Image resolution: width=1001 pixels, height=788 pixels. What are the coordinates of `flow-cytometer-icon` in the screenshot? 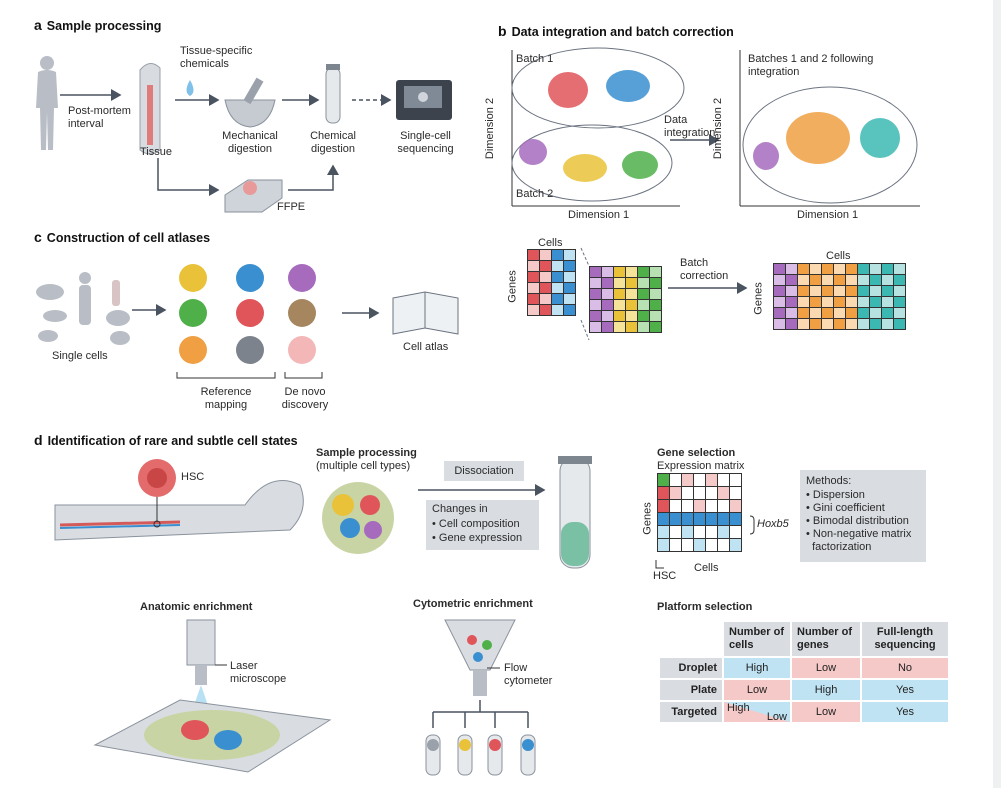 It's located at (480, 673).